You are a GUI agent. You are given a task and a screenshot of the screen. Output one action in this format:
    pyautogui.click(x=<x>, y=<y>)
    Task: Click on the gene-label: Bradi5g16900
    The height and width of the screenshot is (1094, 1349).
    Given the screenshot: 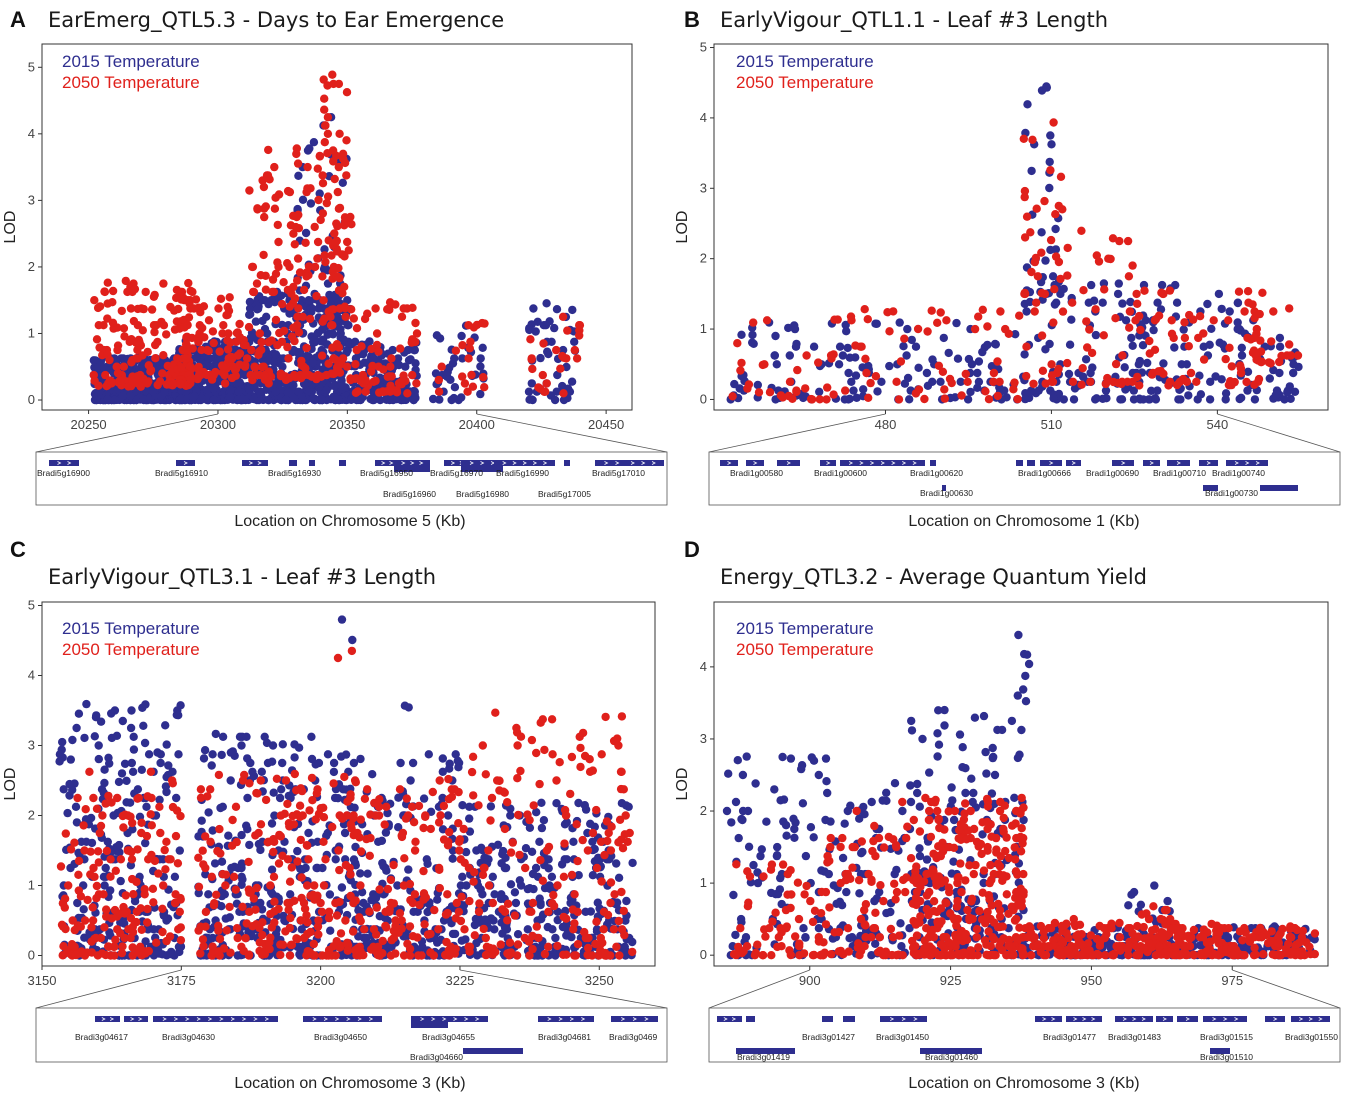 What is the action you would take?
    pyautogui.click(x=63, y=473)
    